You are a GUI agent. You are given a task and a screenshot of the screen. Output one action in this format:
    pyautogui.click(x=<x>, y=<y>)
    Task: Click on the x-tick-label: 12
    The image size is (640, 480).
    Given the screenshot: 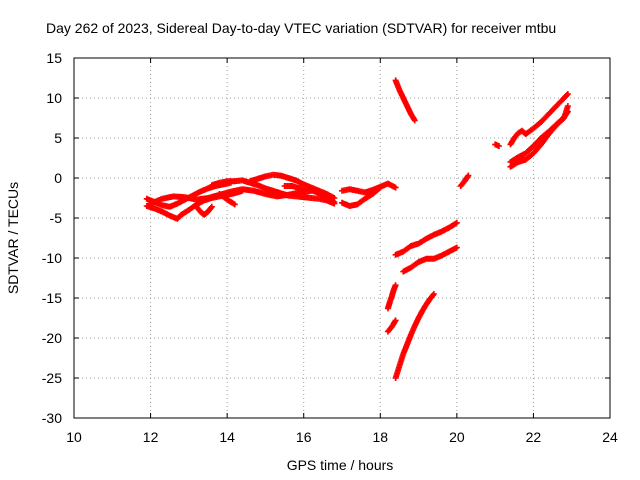 What is the action you would take?
    pyautogui.click(x=151, y=437)
    